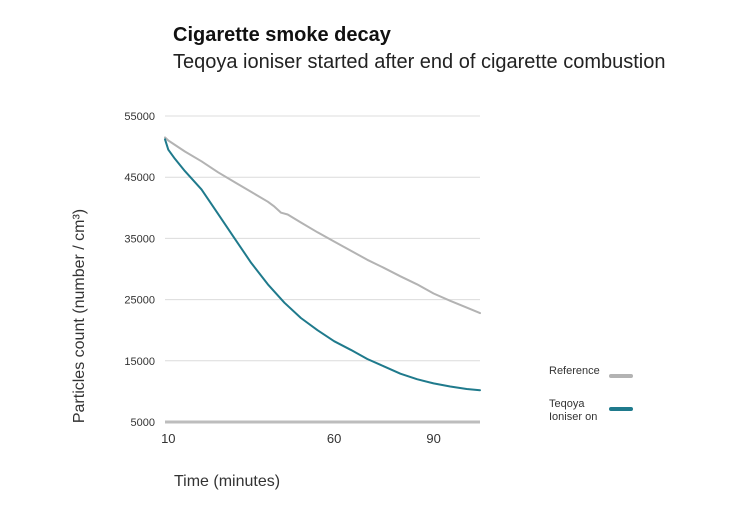  What do you see at coordinates (574, 371) in the screenshot?
I see `legend-label: Reference` at bounding box center [574, 371].